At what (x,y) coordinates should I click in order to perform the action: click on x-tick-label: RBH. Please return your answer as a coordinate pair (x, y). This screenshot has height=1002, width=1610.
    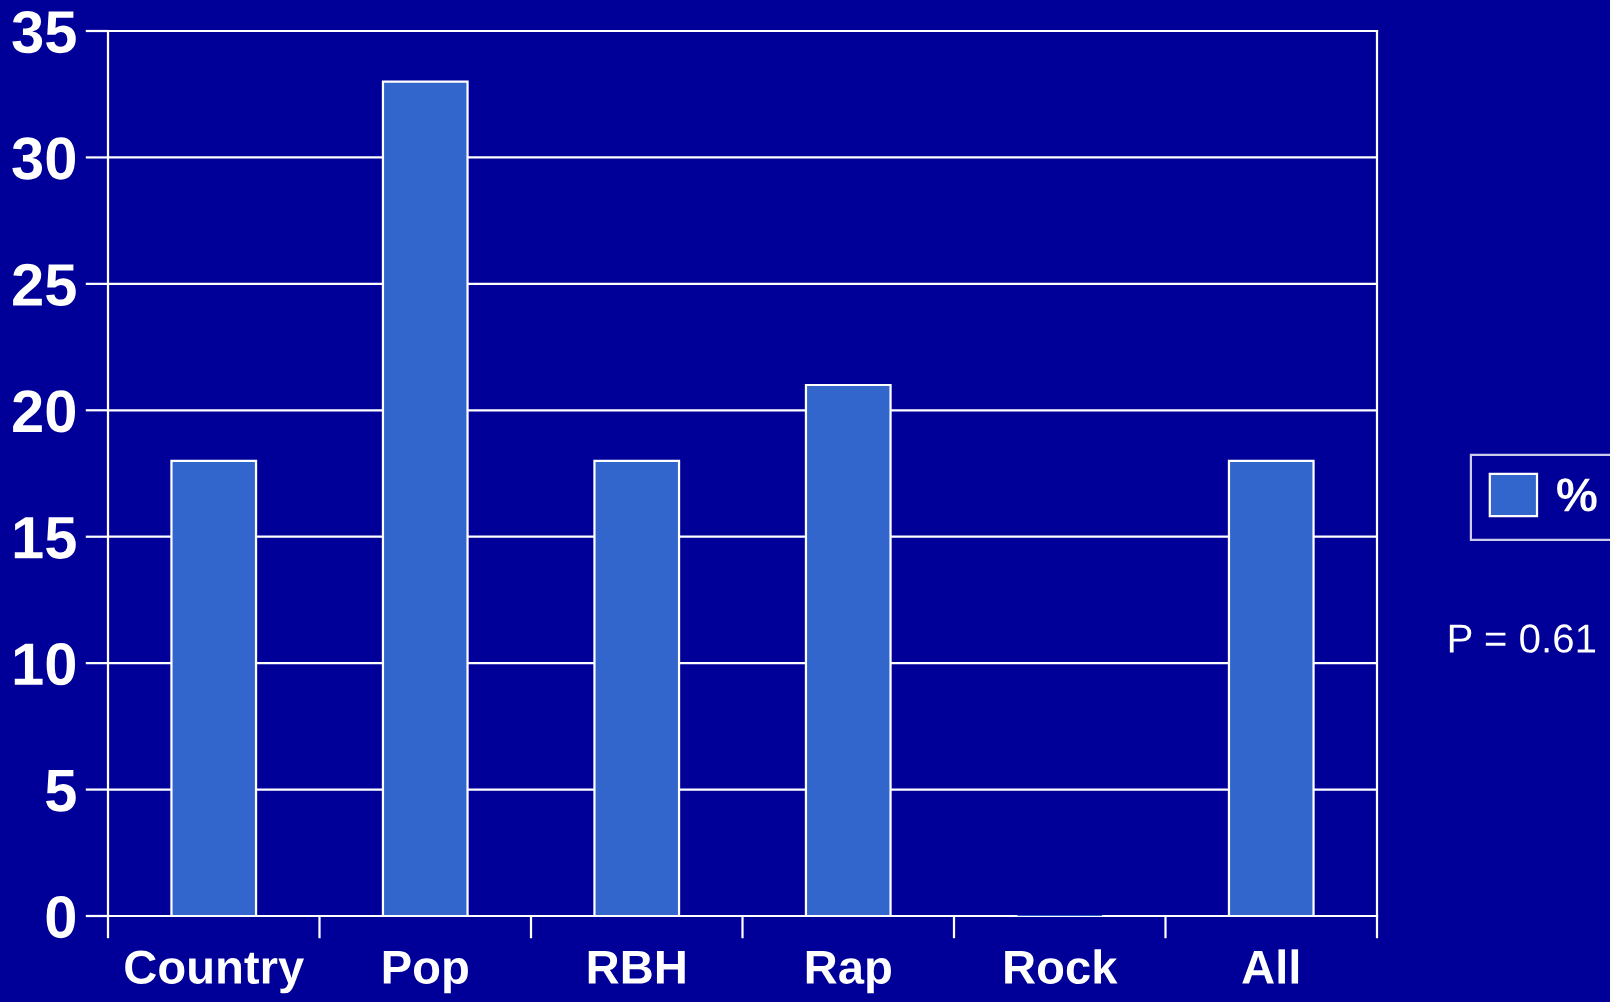
    Looking at the image, I should click on (636, 967).